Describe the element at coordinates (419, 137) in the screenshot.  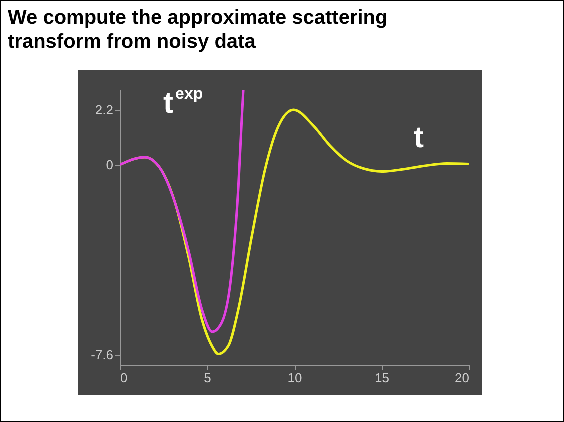
I see `series-label: t` at that location.